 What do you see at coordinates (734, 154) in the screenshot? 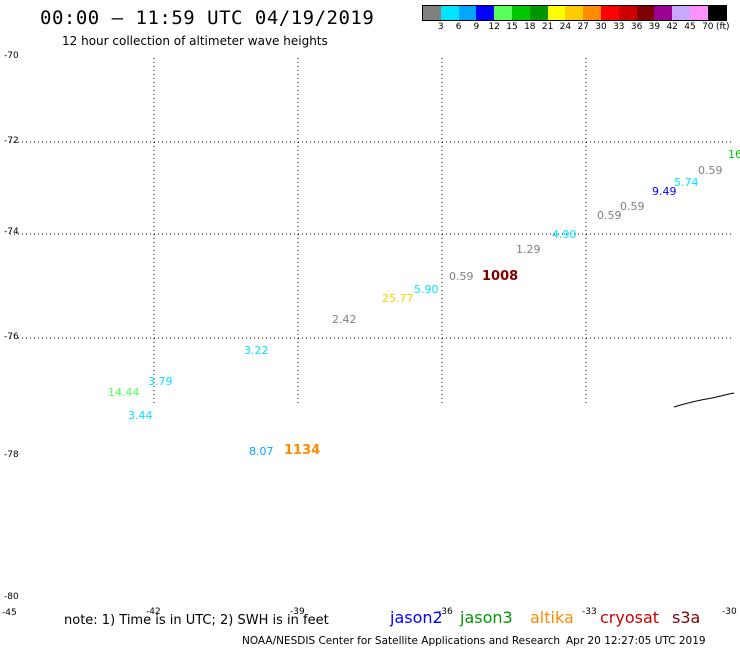
I see `wave-height-value: 16` at bounding box center [734, 154].